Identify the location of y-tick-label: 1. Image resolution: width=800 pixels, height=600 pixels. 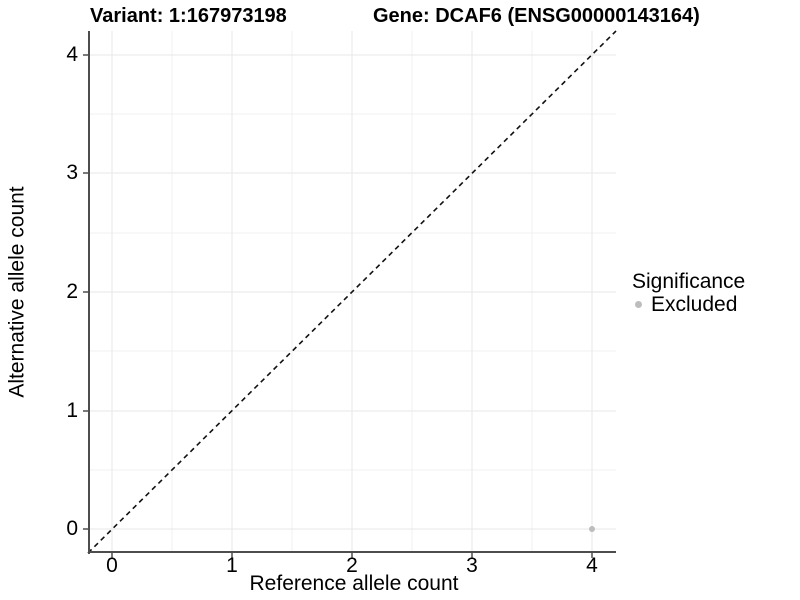
(72, 410).